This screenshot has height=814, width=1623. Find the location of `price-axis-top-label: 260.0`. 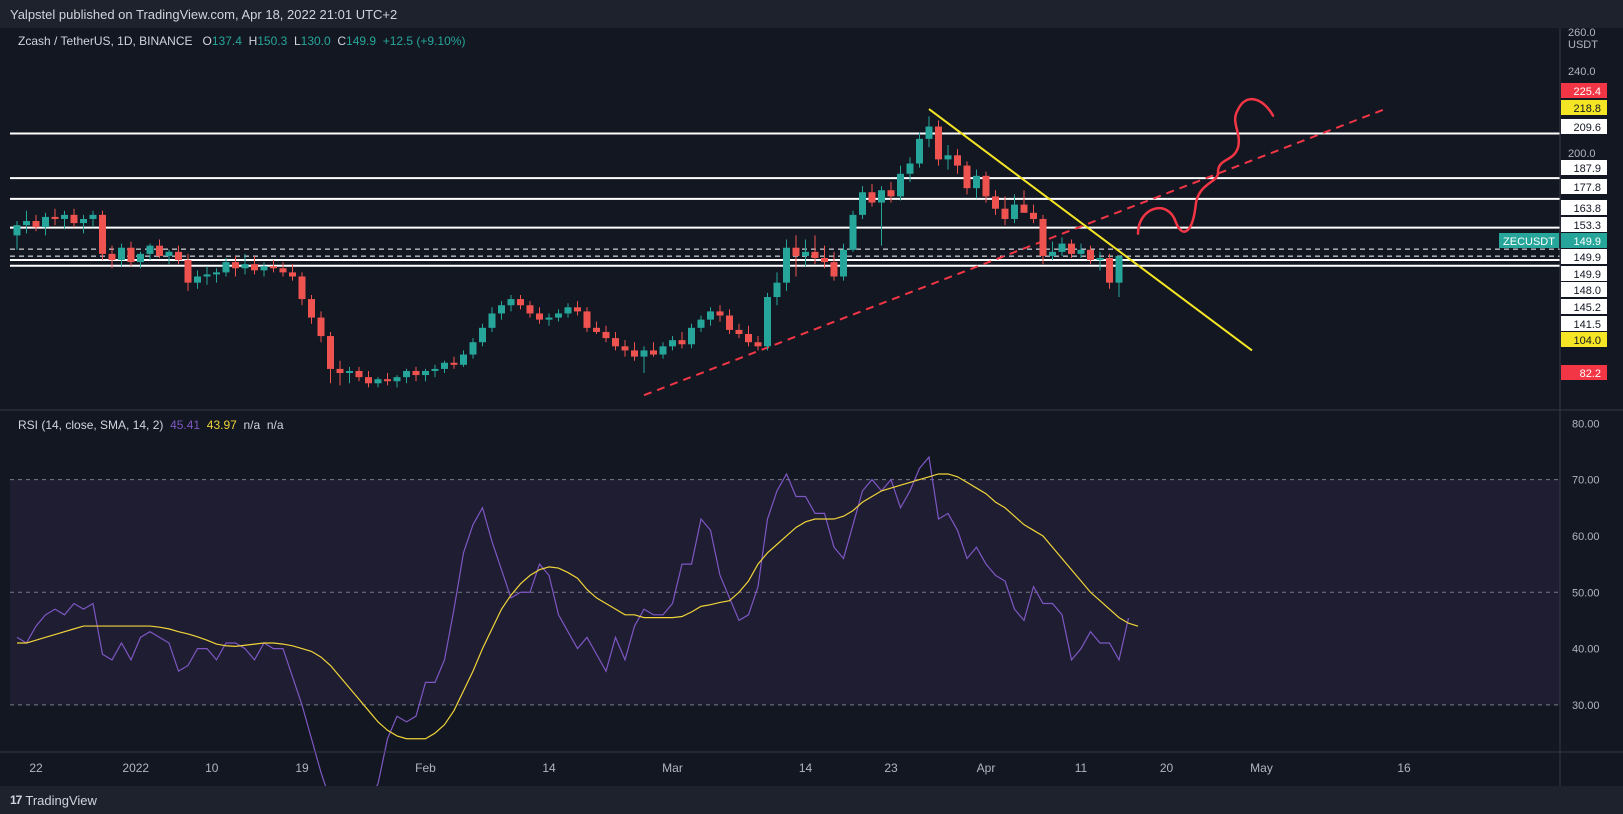

price-axis-top-label: 260.0 is located at coordinates (1582, 33).